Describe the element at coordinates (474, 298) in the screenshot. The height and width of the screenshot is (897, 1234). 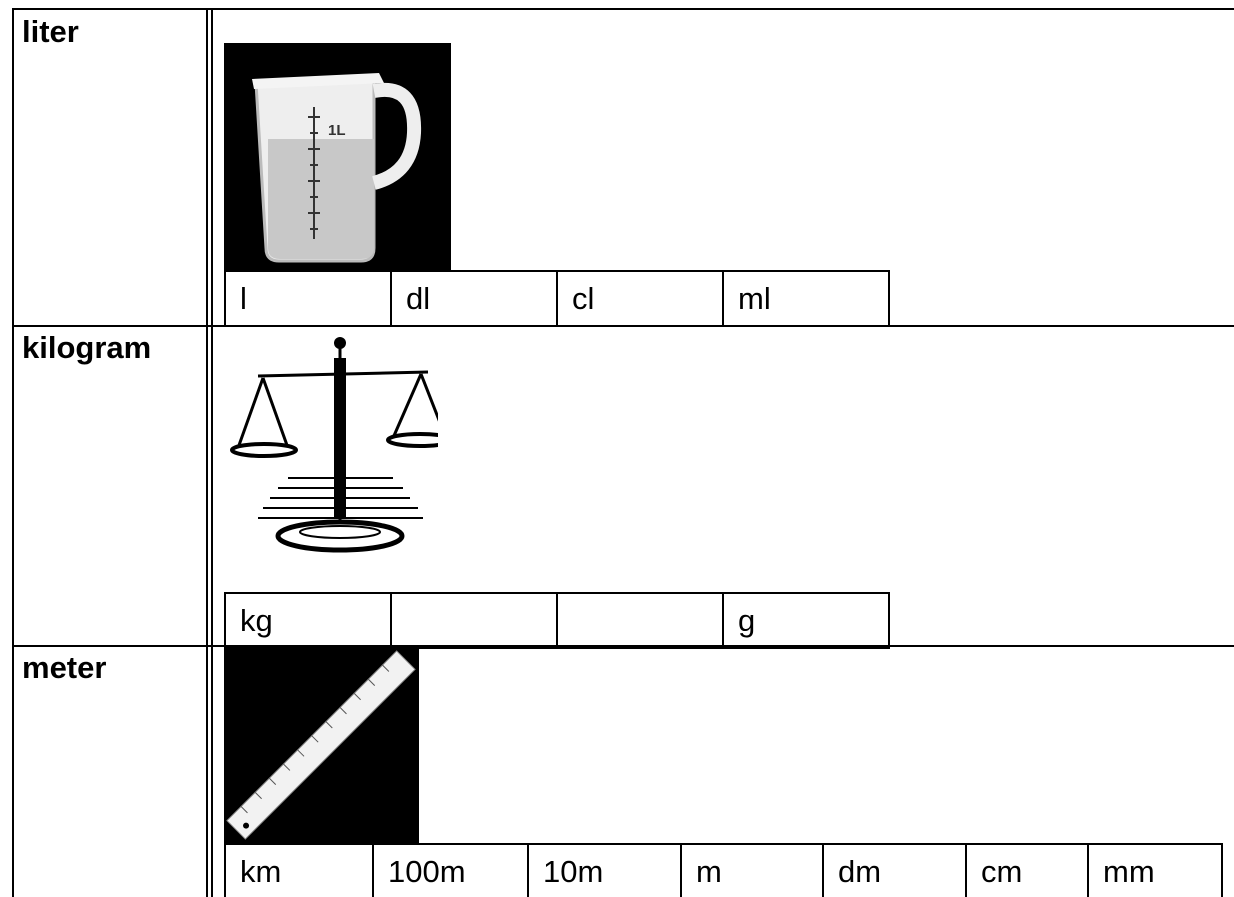
I see `unit-cell: dl` at that location.